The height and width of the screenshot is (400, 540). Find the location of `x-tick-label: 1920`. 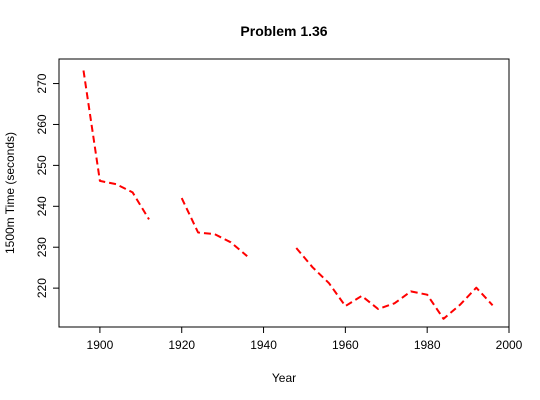

x-tick-label: 1920 is located at coordinates (181, 345).